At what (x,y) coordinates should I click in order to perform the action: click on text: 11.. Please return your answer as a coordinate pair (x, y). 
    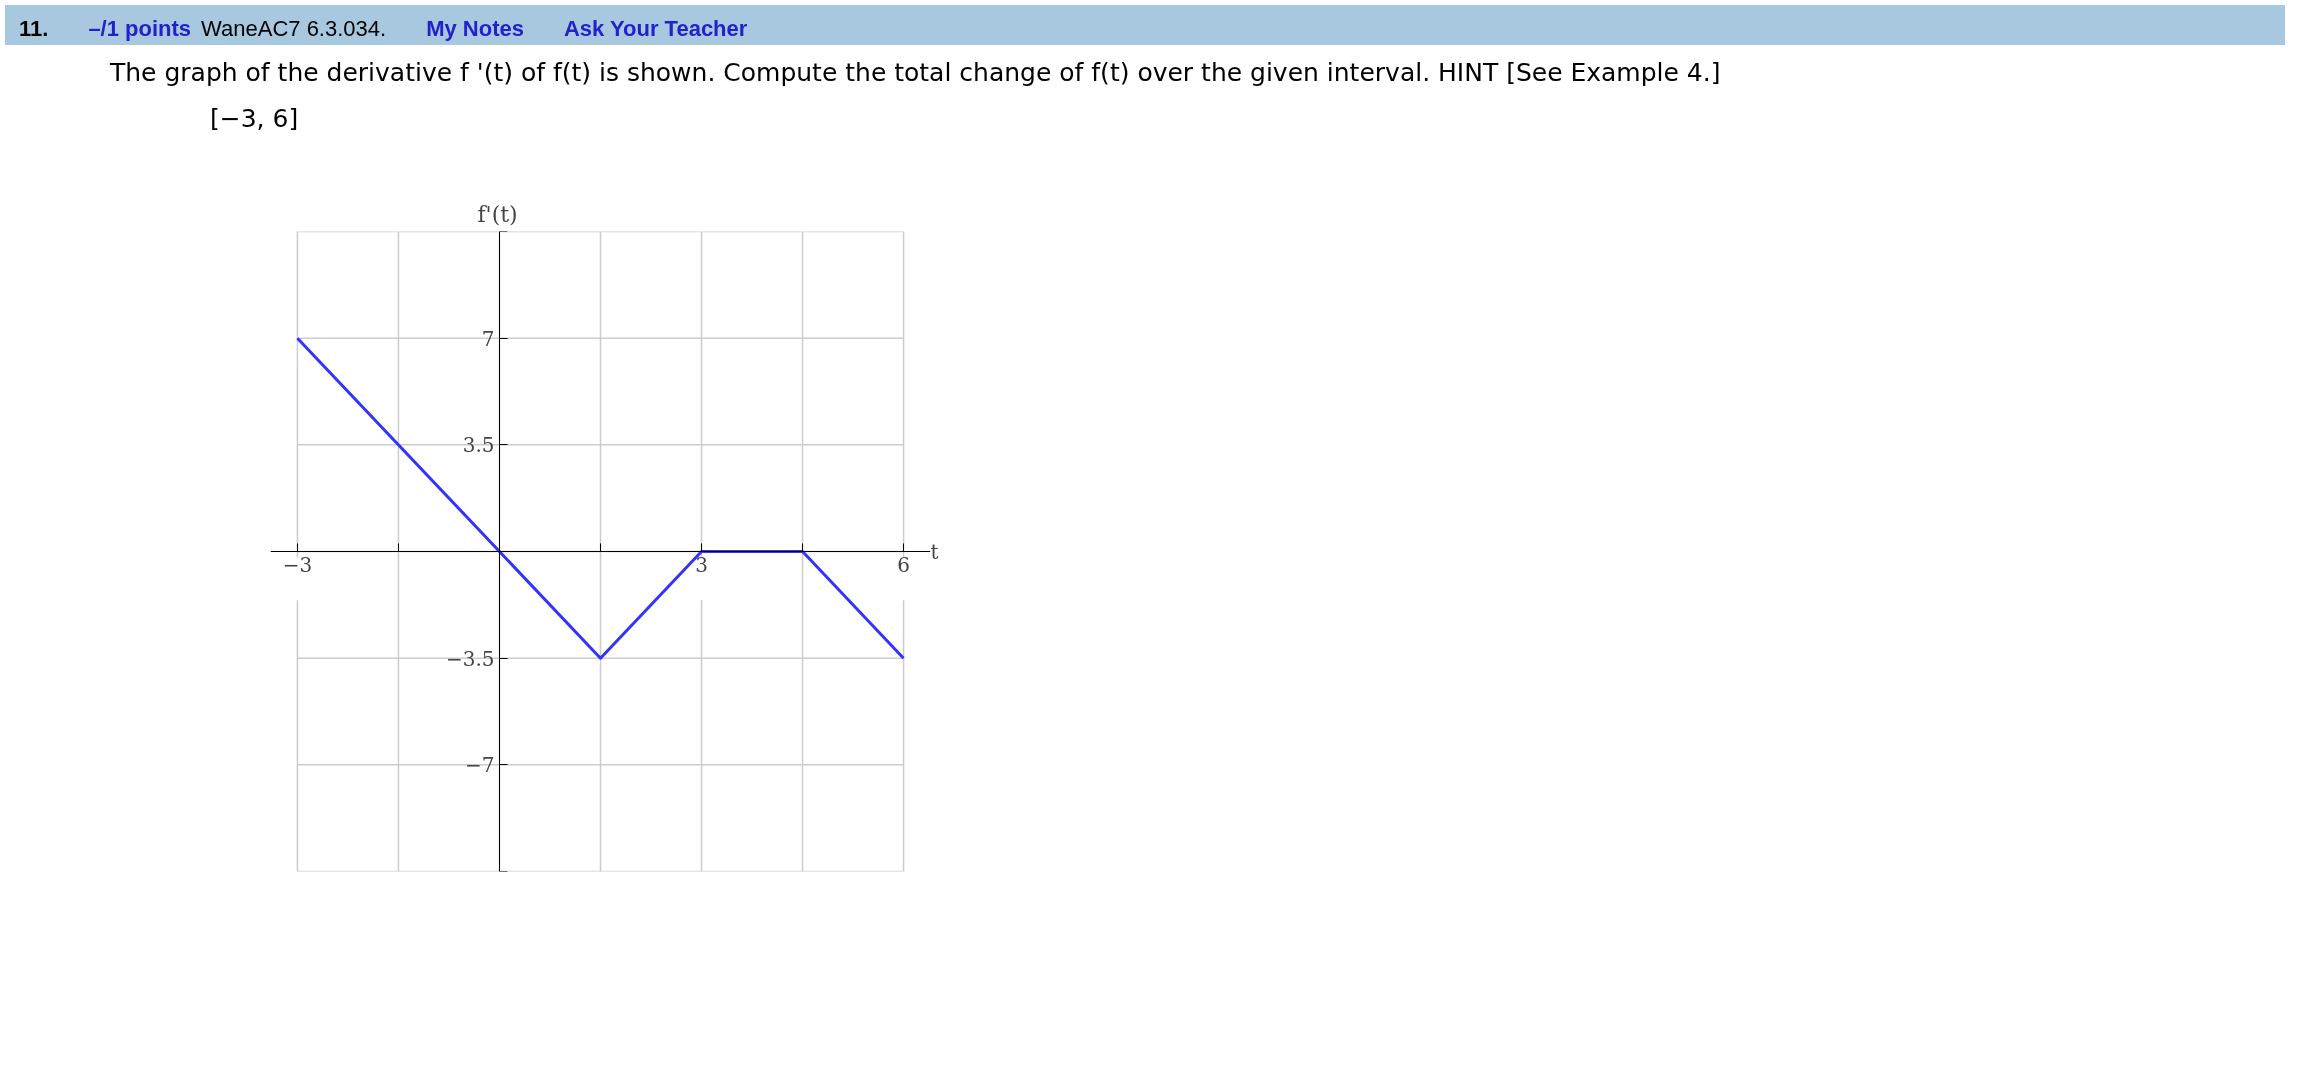
    Looking at the image, I should click on (34, 28).